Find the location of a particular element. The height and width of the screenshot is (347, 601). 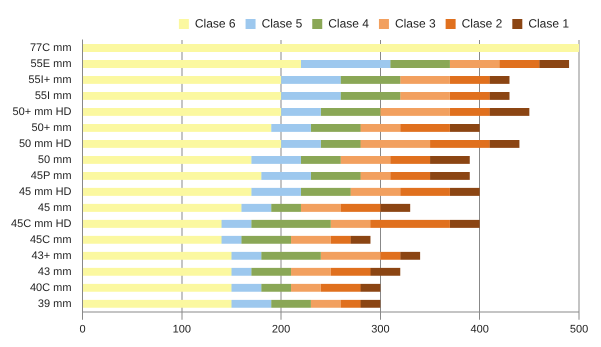

y-tick-label: 45C mm HD is located at coordinates (41, 224).